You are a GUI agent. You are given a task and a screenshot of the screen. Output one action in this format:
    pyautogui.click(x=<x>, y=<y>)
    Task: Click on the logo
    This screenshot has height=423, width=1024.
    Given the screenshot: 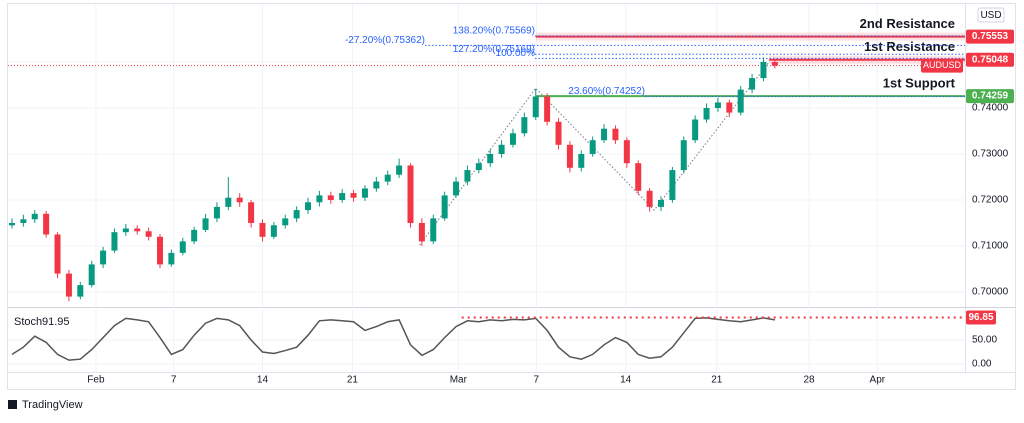 What is the action you would take?
    pyautogui.click(x=12, y=404)
    